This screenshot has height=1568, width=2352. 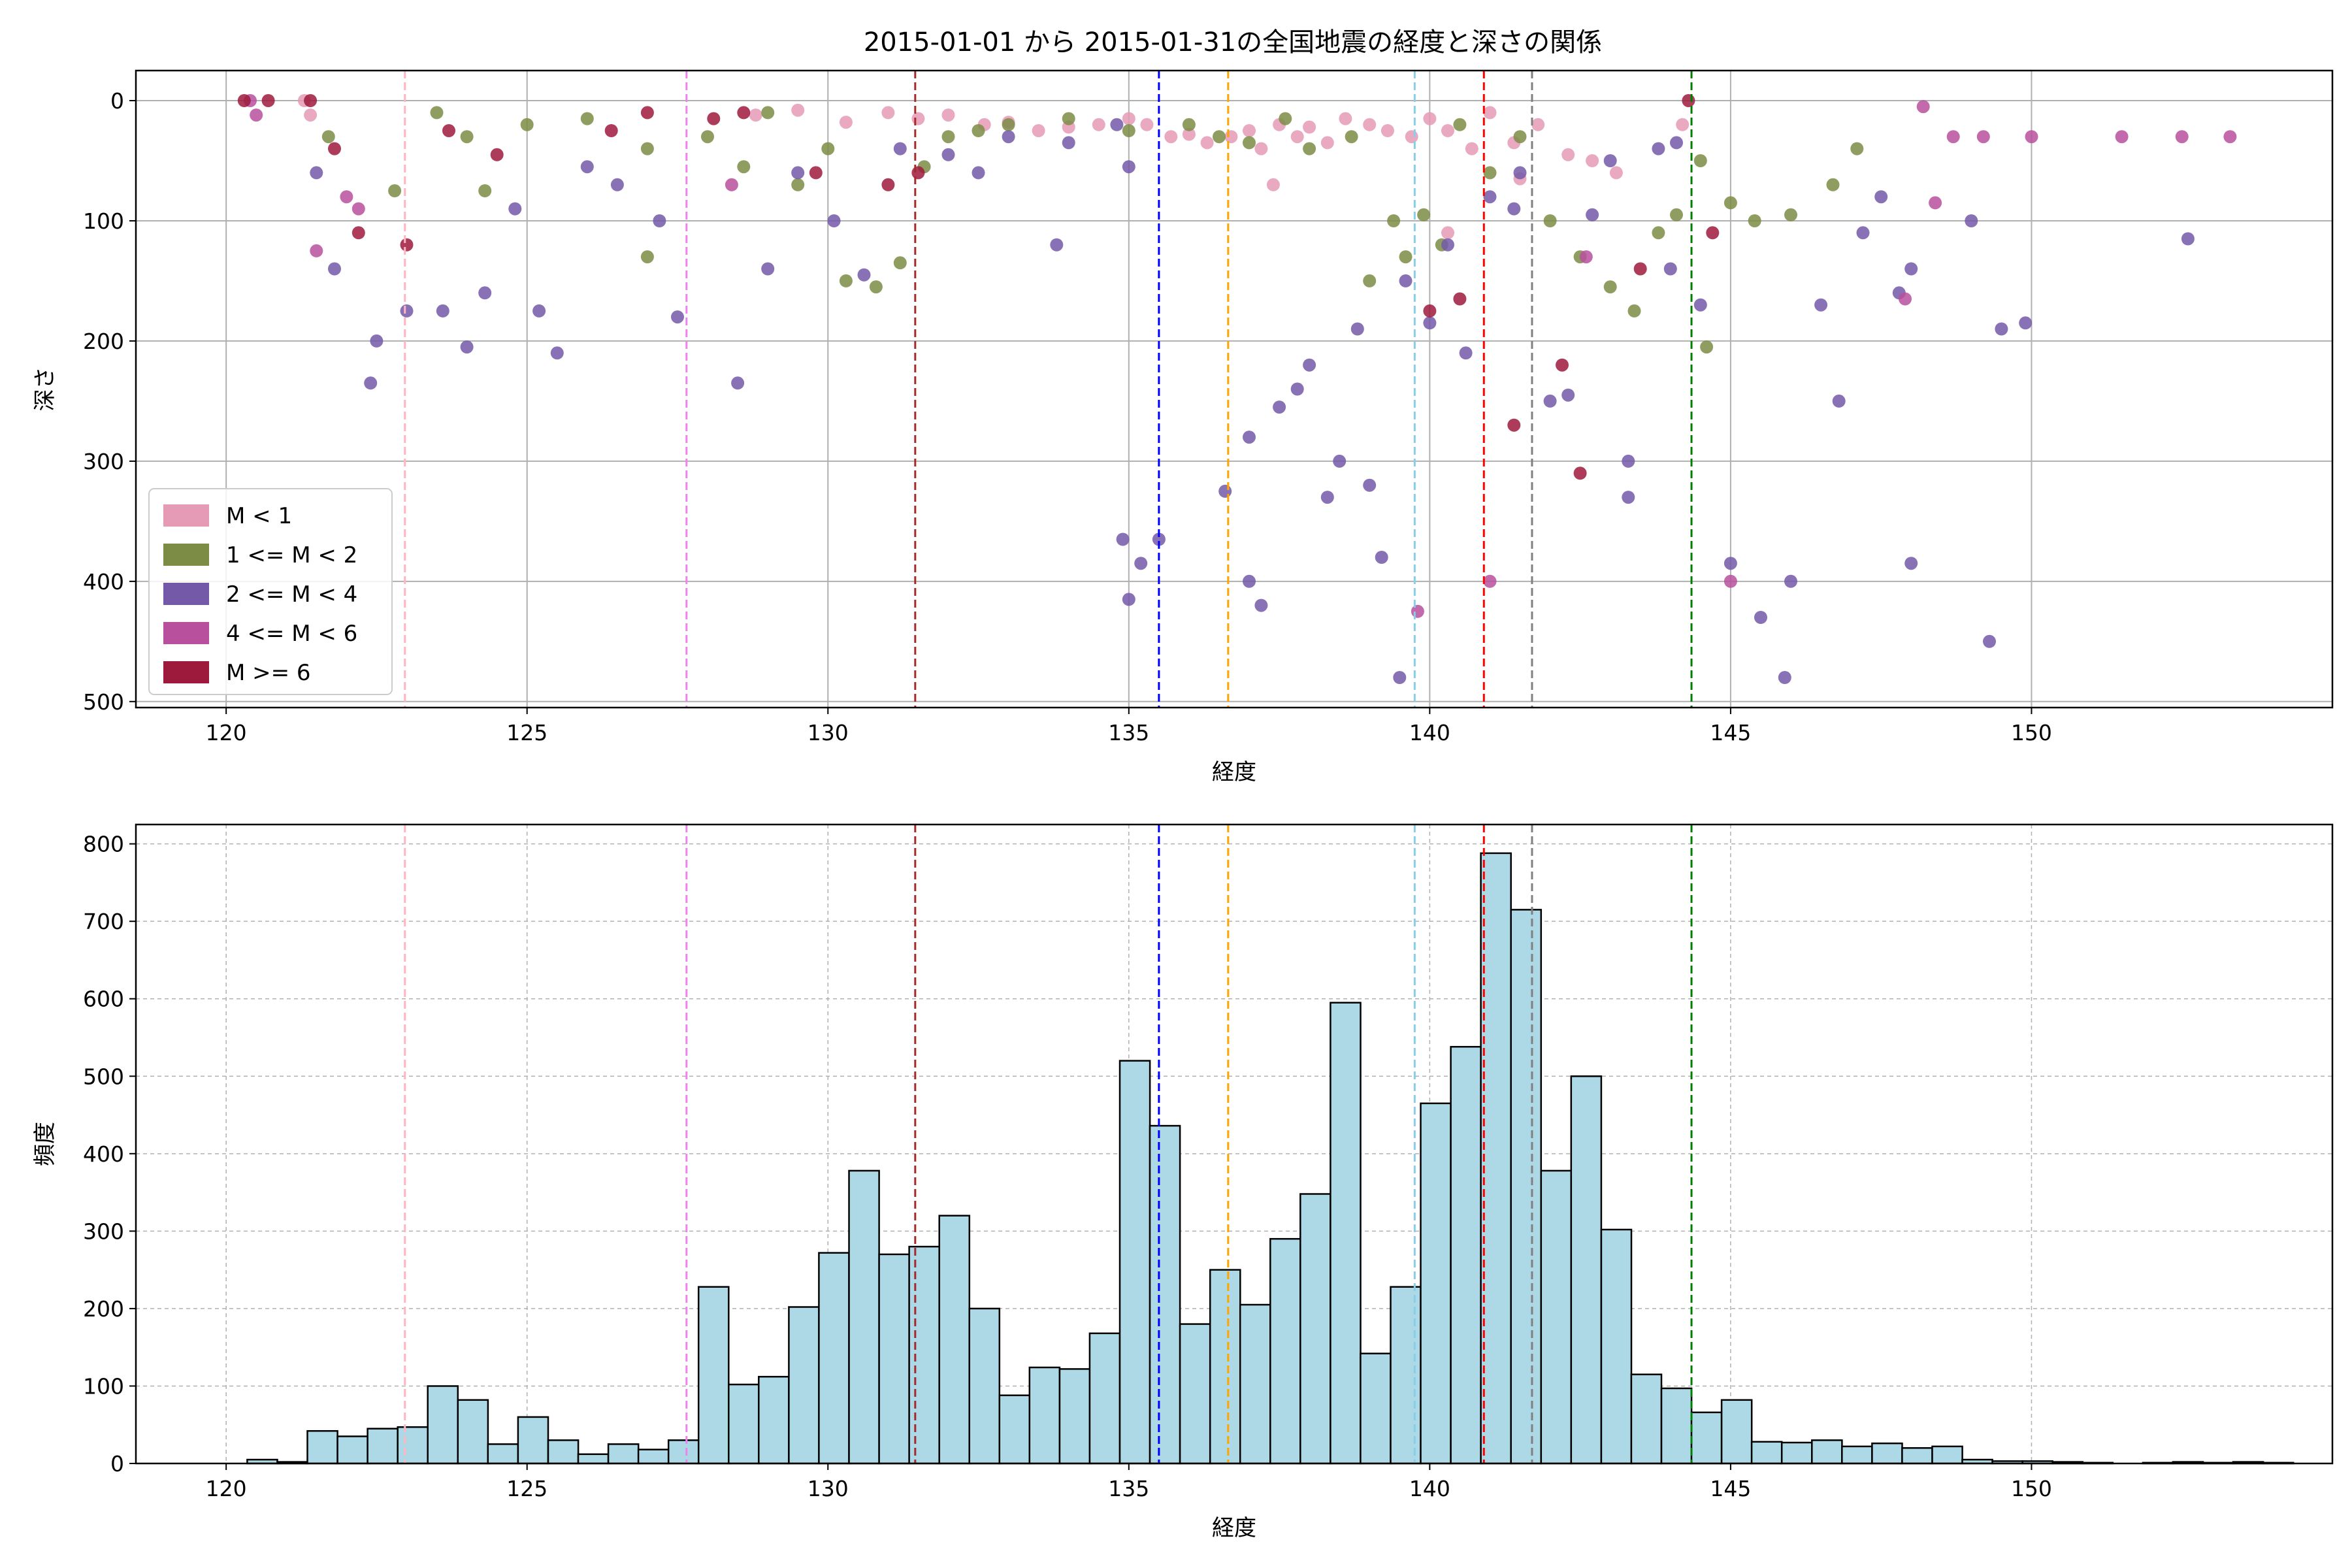 I want to click on histogram-y-tick-label: 700, so click(x=103, y=921).